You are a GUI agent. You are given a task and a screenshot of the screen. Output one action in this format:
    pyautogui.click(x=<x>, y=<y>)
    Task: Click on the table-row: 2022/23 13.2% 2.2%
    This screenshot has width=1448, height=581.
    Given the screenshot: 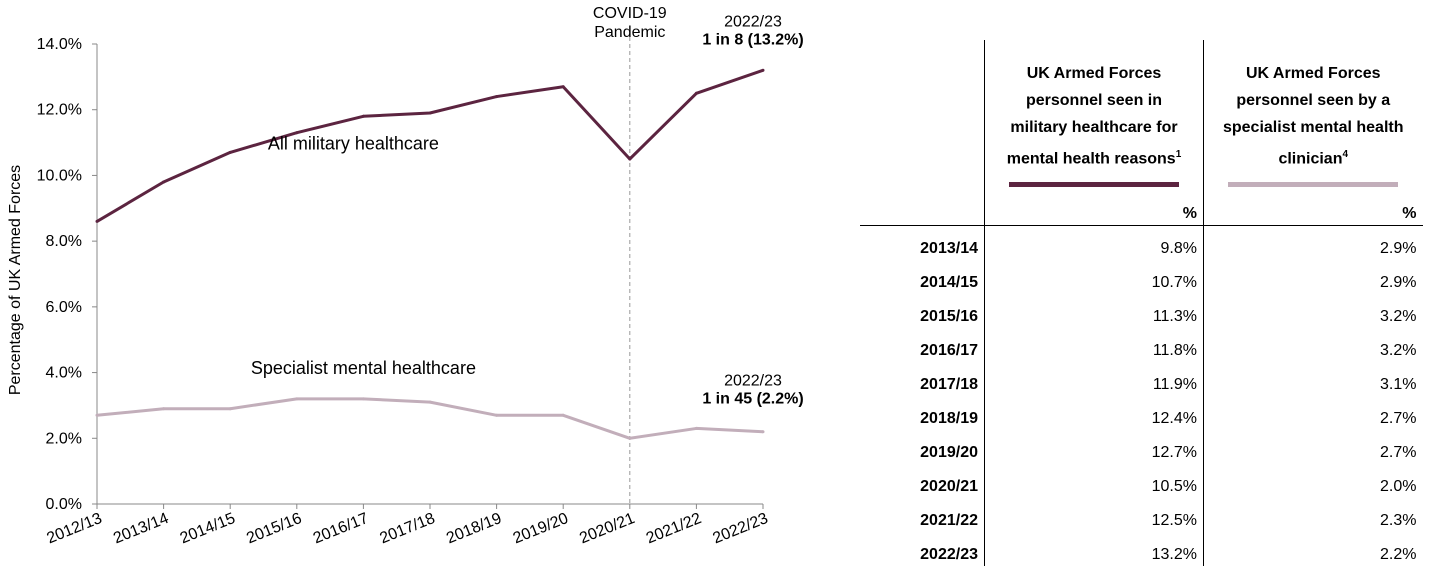 What is the action you would take?
    pyautogui.click(x=1141, y=549)
    